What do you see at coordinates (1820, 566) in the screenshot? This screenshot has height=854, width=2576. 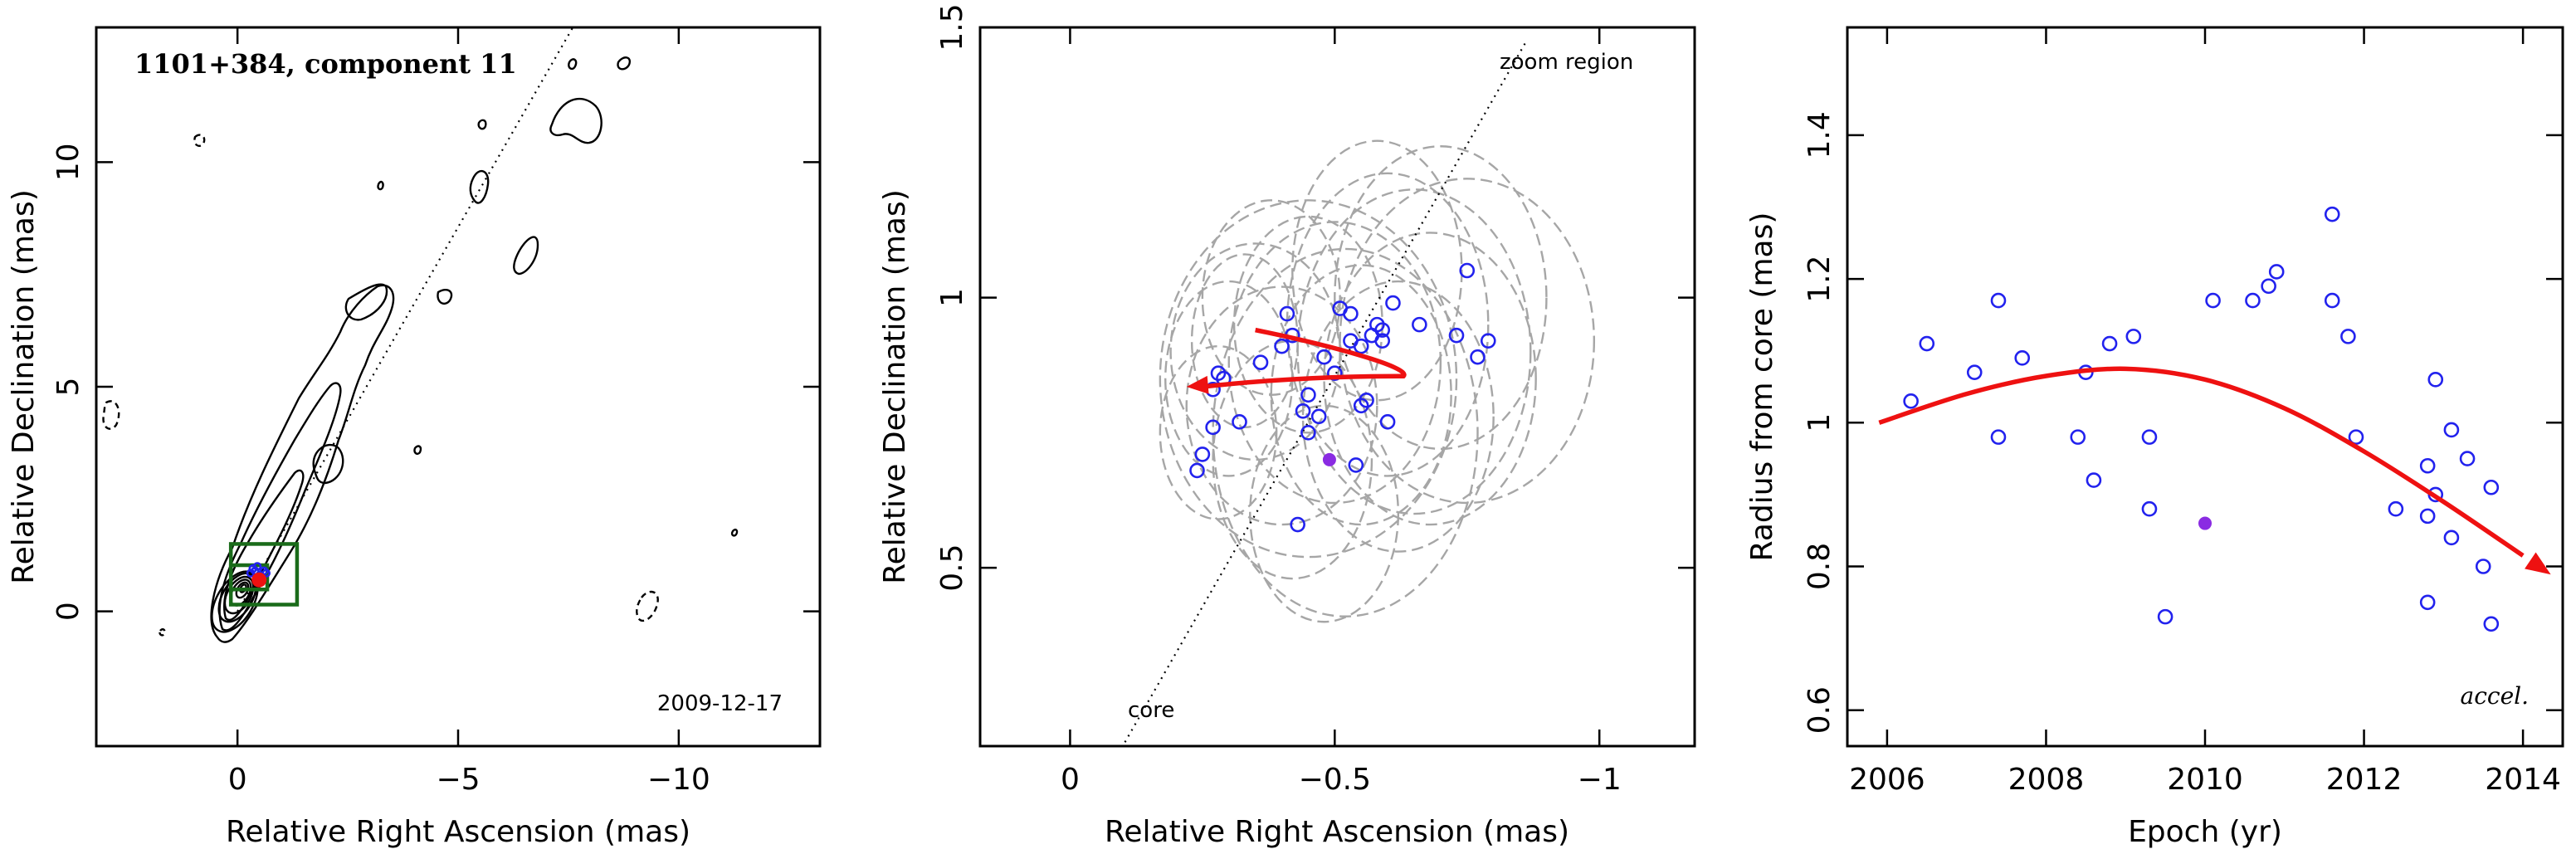 I see `panel-3-ytick-label: 0.8` at bounding box center [1820, 566].